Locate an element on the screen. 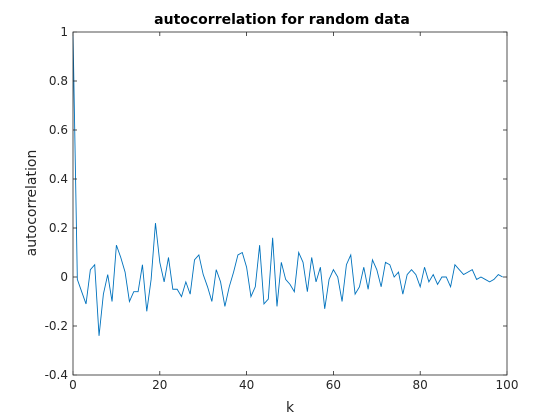  y-tick-label: -0.4 is located at coordinates (56, 375).